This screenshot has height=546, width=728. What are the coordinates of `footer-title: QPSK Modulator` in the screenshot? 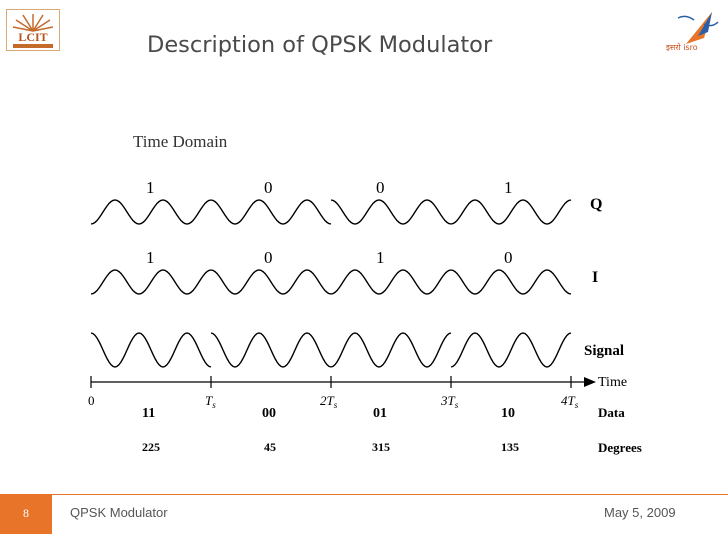 It's located at (119, 512).